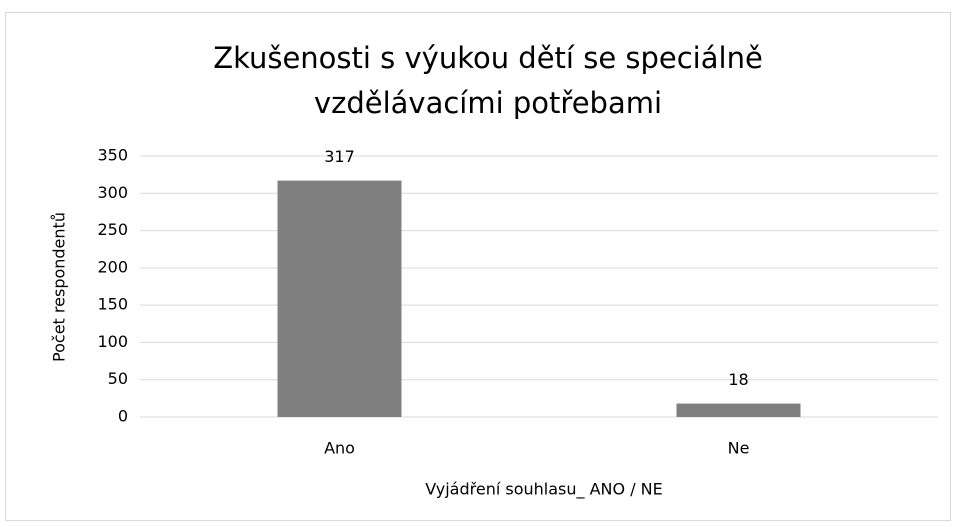 This screenshot has height=527, width=957. I want to click on y-tick-label: 50, so click(118, 378).